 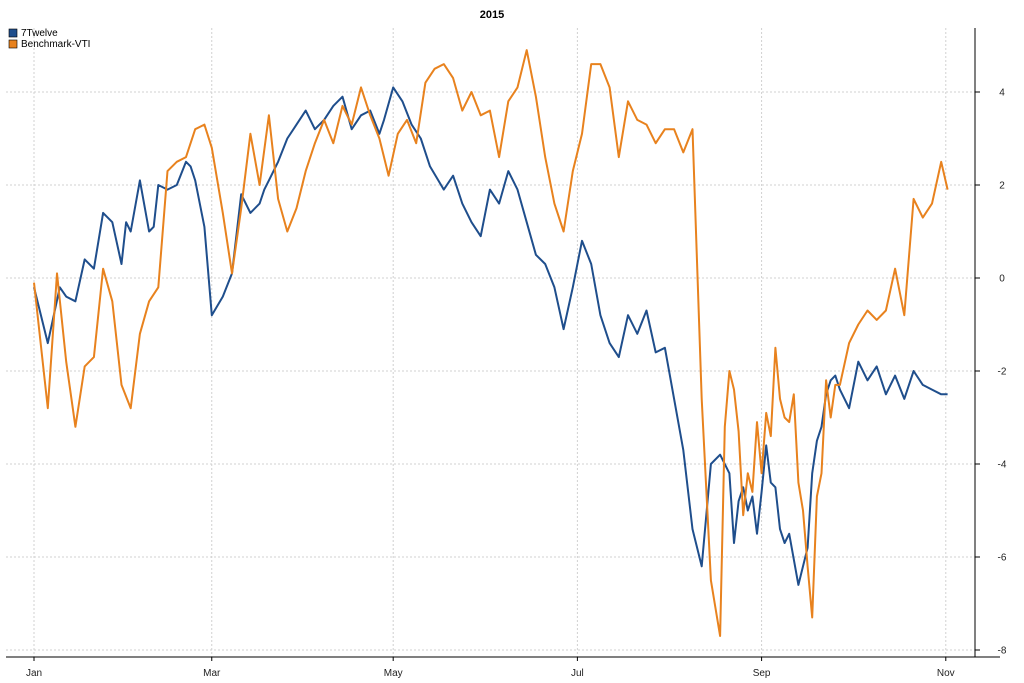 What do you see at coordinates (34, 673) in the screenshot?
I see `x-tick-label: Jan` at bounding box center [34, 673].